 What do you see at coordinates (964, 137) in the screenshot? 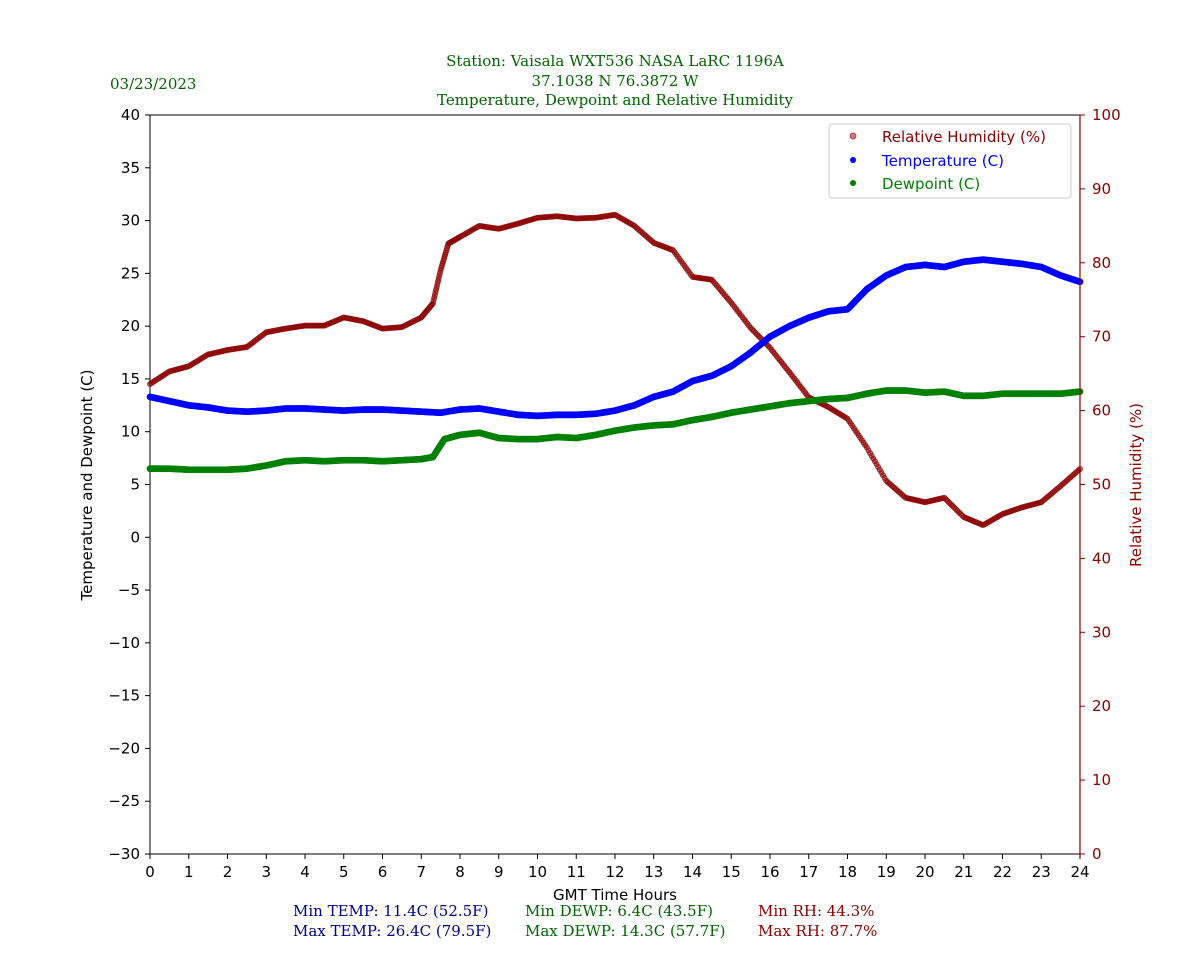
I see `legend-label-rh: Relative Humidity (%)` at bounding box center [964, 137].